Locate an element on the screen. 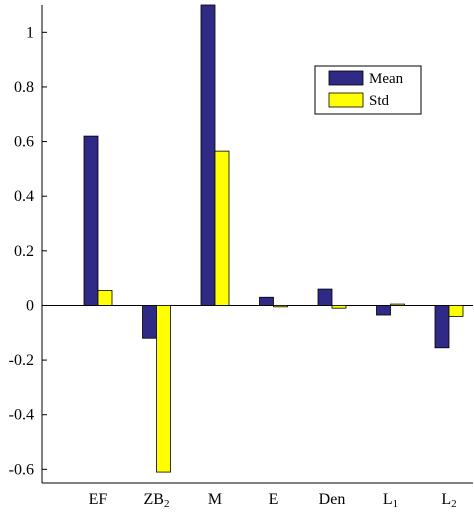 The height and width of the screenshot is (514, 474). bar-std-den is located at coordinates (339, 307).